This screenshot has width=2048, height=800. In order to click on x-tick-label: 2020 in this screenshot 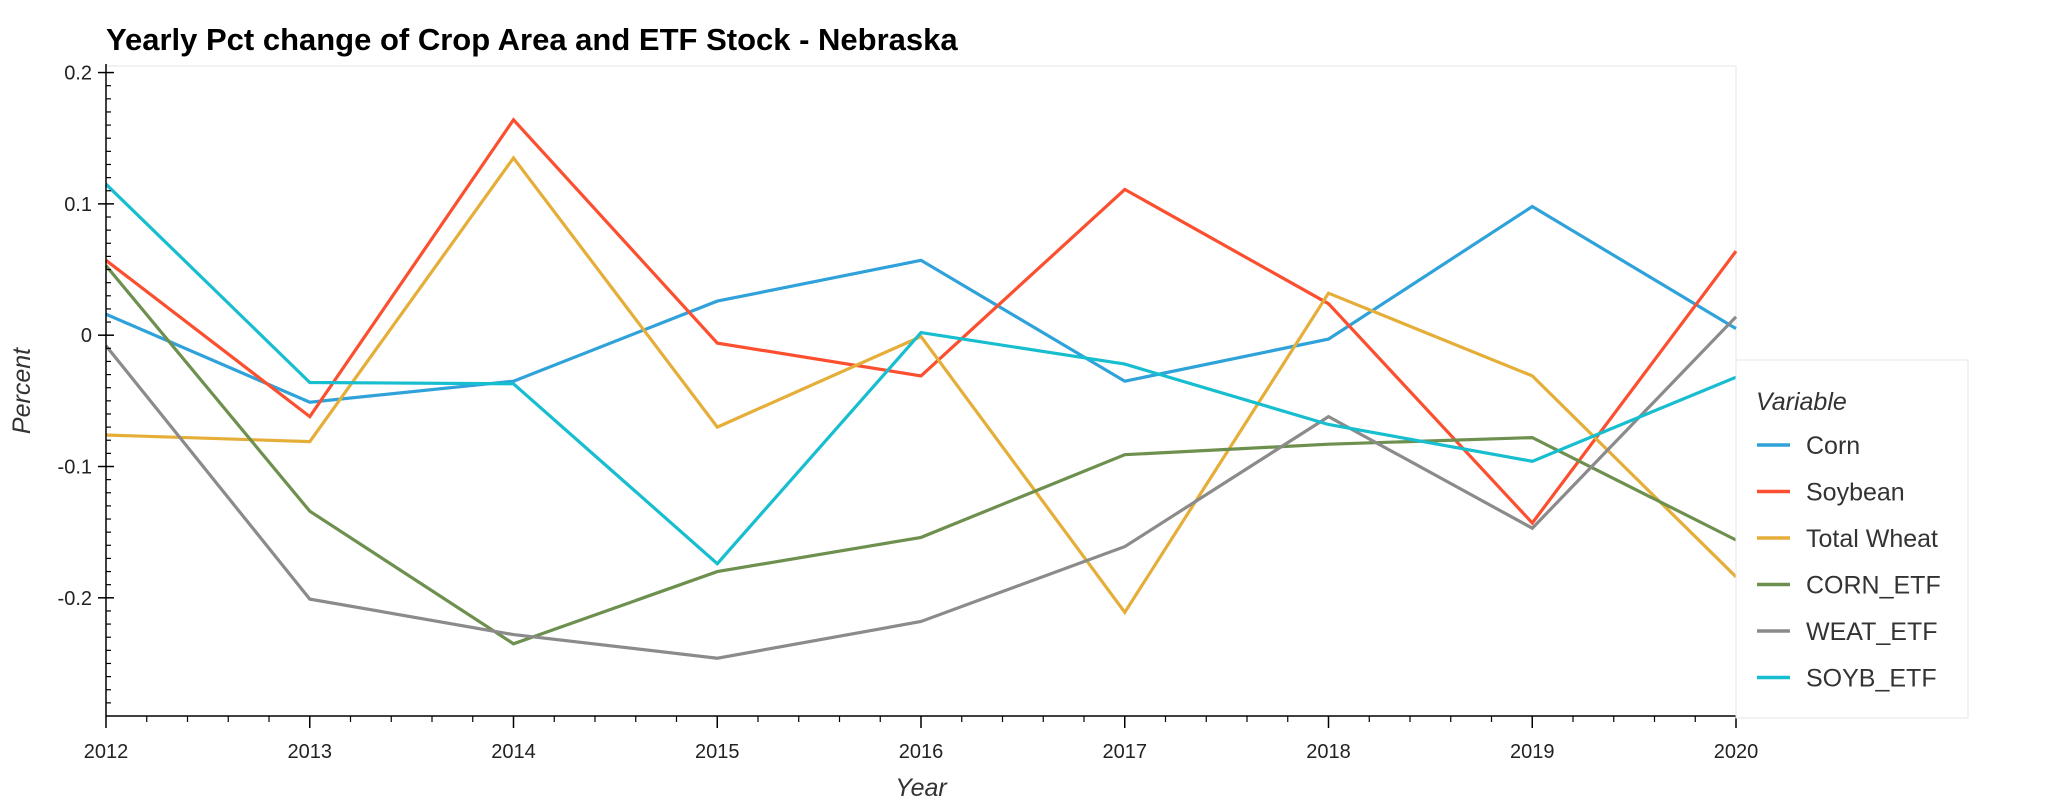, I will do `click(1736, 752)`.